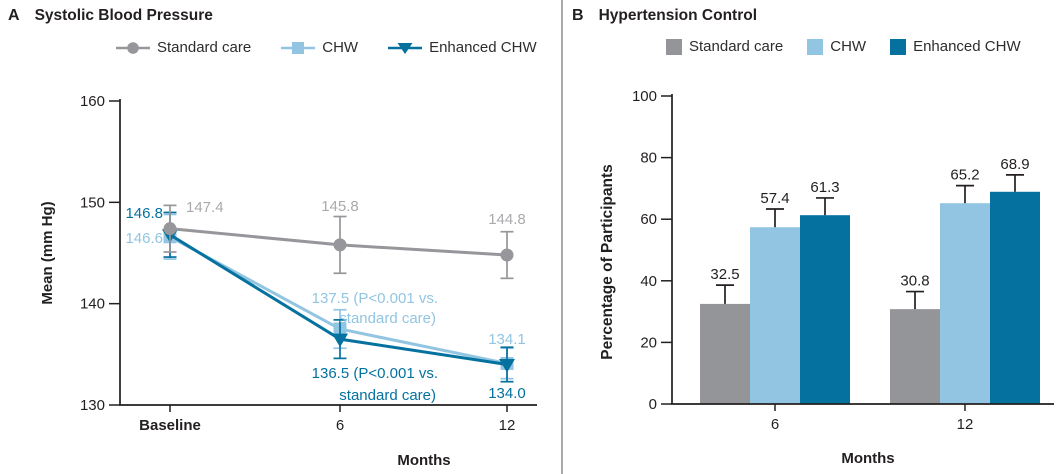 This screenshot has width=1060, height=474. I want to click on legend-b-label-enhanced-chw: Enhanced CHW, so click(967, 46).